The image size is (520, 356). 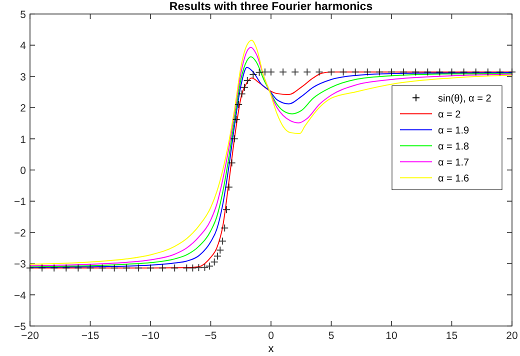 What do you see at coordinates (271, 336) in the screenshot?
I see `x-tick-label: 0` at bounding box center [271, 336].